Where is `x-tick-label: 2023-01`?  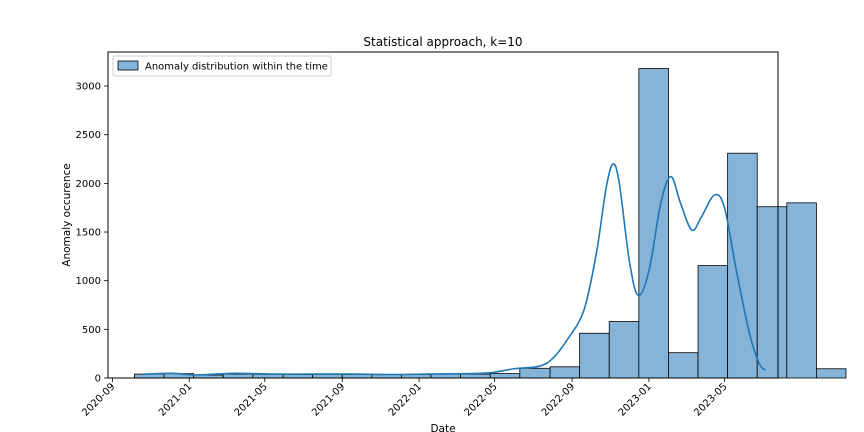
x-tick-label: 2023-01 is located at coordinates (635, 399).